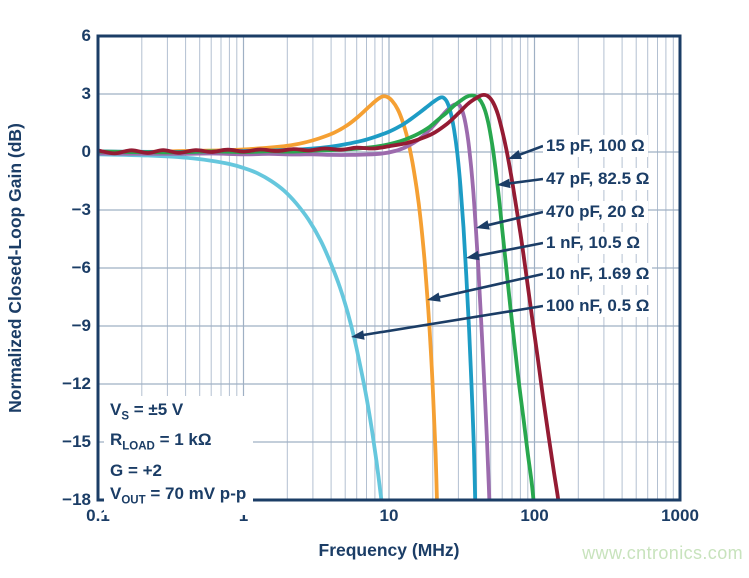 This screenshot has height=578, width=749. What do you see at coordinates (389, 515) in the screenshot?
I see `x-tick-label: 10` at bounding box center [389, 515].